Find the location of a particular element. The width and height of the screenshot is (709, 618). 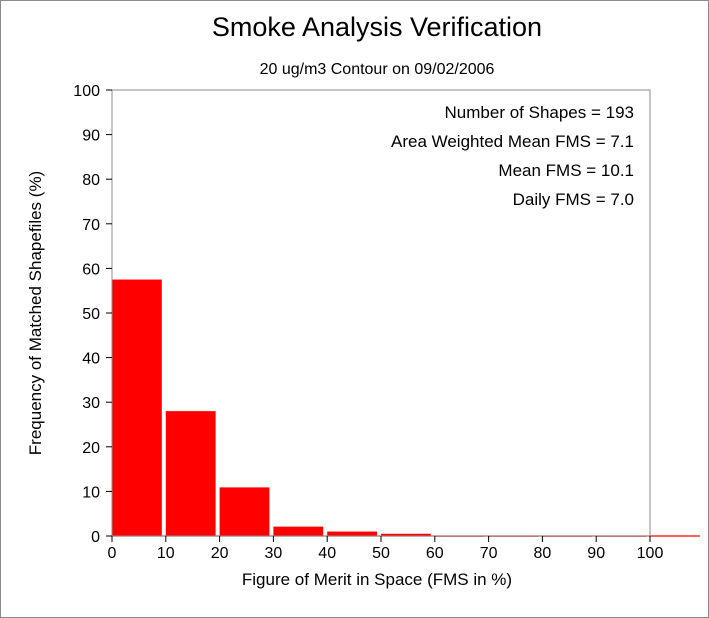

chart-title: Smoke Analysis Verification is located at coordinates (377, 27).